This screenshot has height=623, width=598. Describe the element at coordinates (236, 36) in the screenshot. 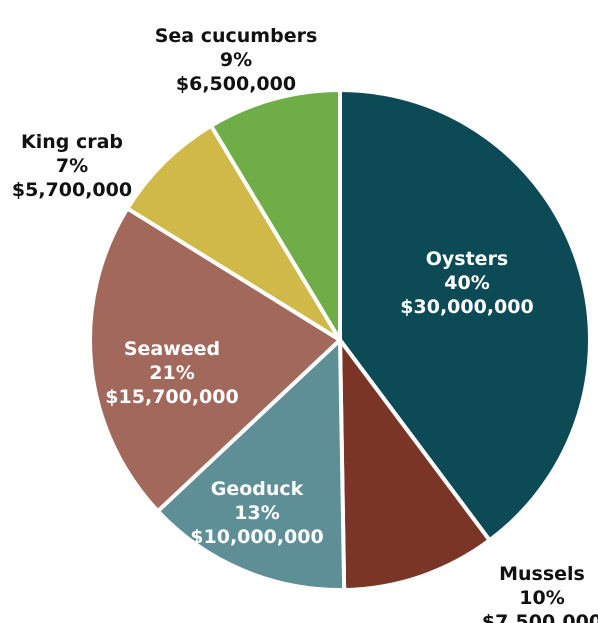

I see `label-sea-cucumbers-category: Sea cucumbers` at that location.